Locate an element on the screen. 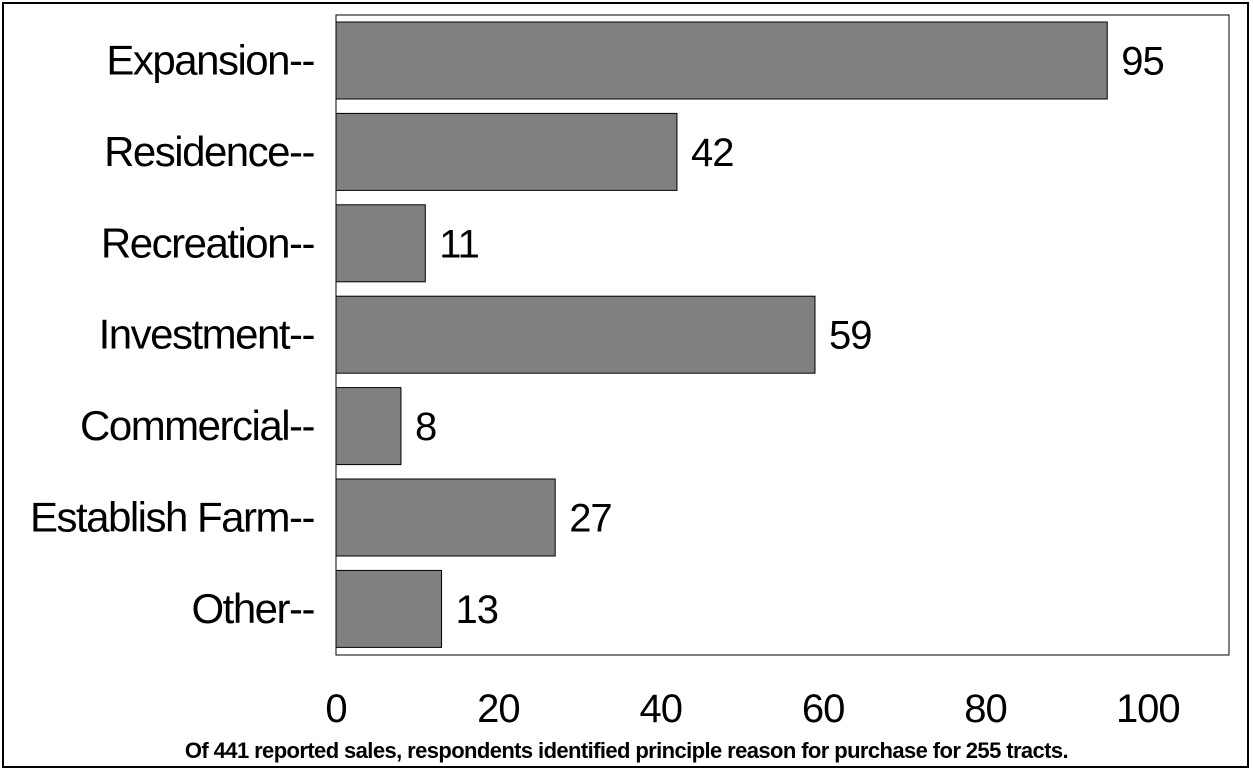  x-tick-labels: 0 20 40 60 80 100 is located at coordinates (752, 709).